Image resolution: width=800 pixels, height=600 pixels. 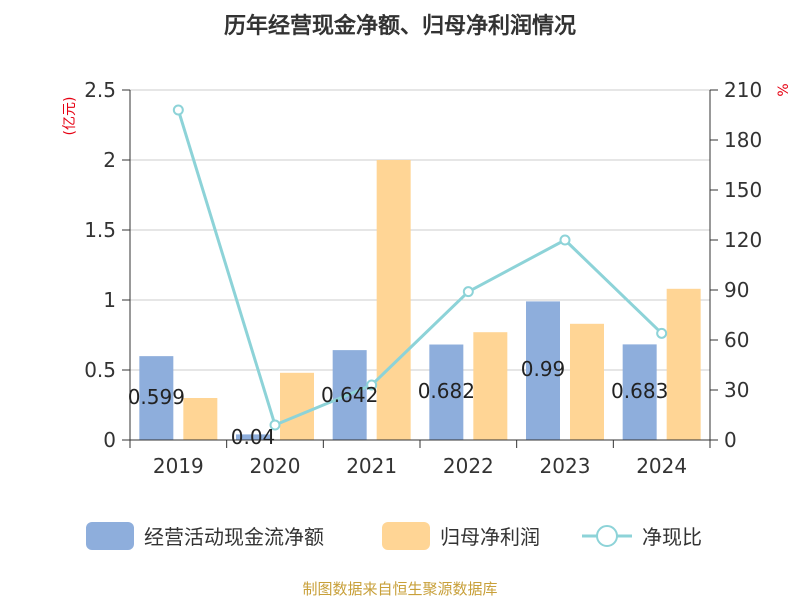 I want to click on legend-swatch-net-profit, so click(x=406, y=536).